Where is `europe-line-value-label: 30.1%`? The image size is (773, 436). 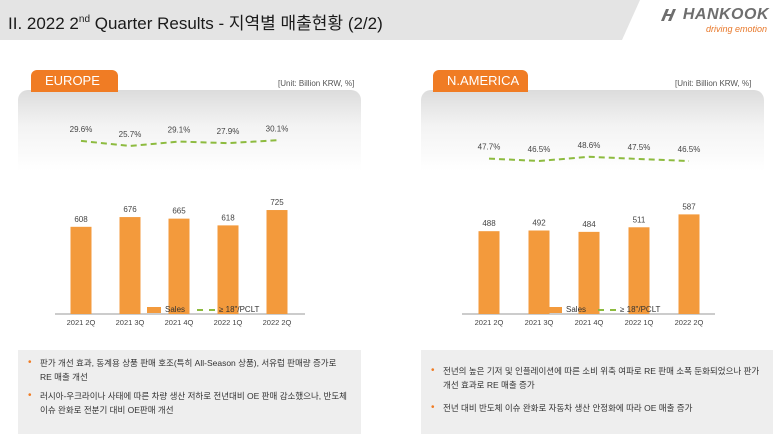 europe-line-value-label: 30.1% is located at coordinates (277, 128).